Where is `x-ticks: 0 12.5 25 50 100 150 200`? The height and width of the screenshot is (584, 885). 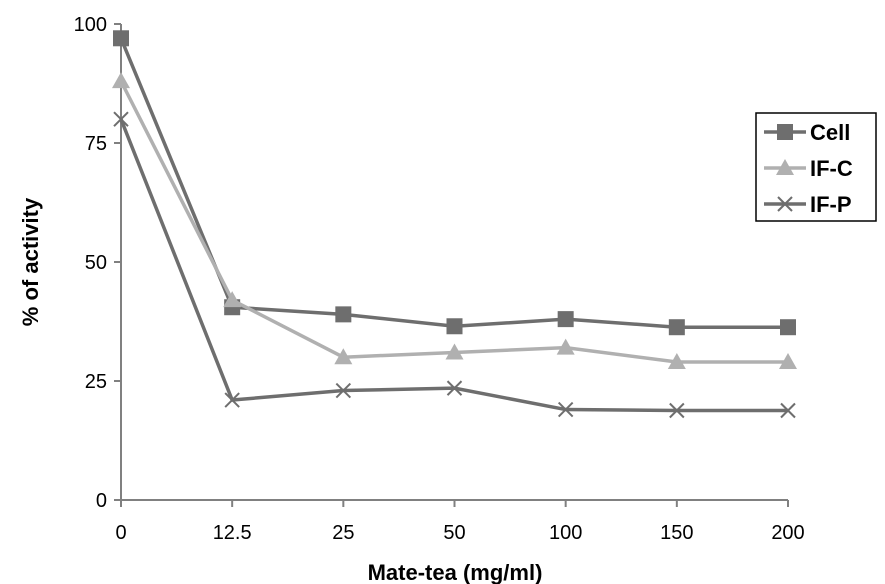
x-ticks: 0 12.5 25 50 100 150 200 is located at coordinates (460, 522).